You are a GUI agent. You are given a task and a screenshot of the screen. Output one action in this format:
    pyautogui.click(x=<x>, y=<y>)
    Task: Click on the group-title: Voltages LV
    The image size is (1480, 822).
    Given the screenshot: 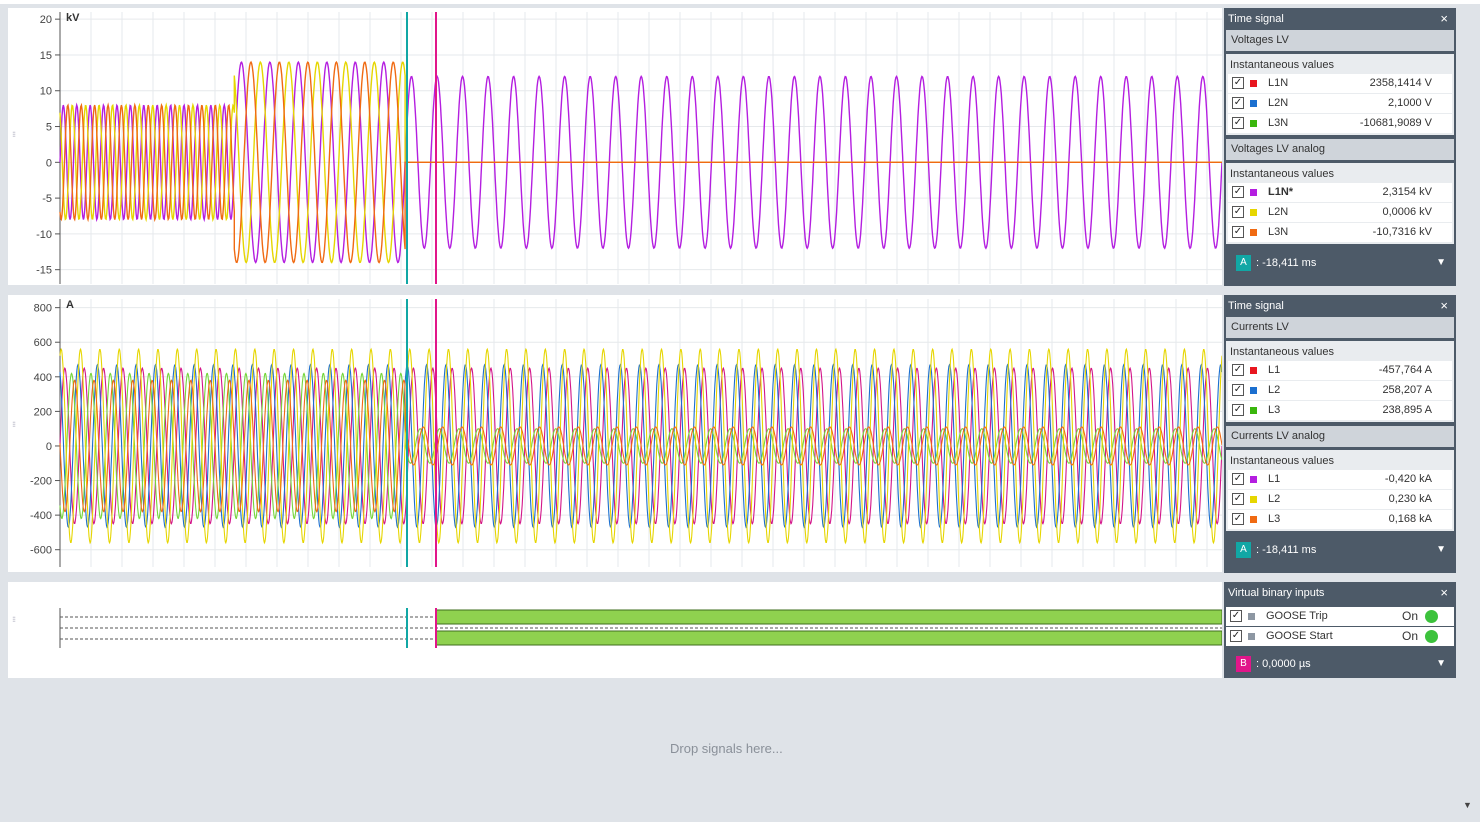 What is the action you would take?
    pyautogui.click(x=1340, y=40)
    